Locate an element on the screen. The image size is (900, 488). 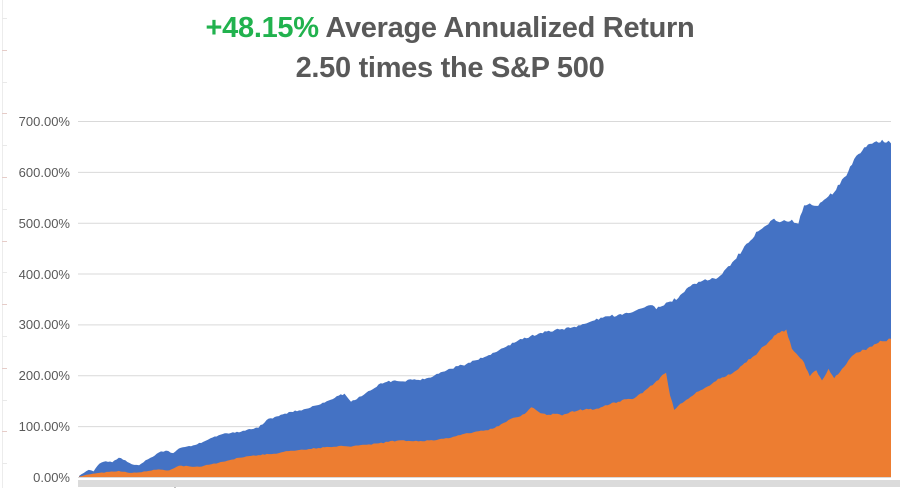
chart-title-line2: 2.50 times the S&P 500 is located at coordinates (450, 68).